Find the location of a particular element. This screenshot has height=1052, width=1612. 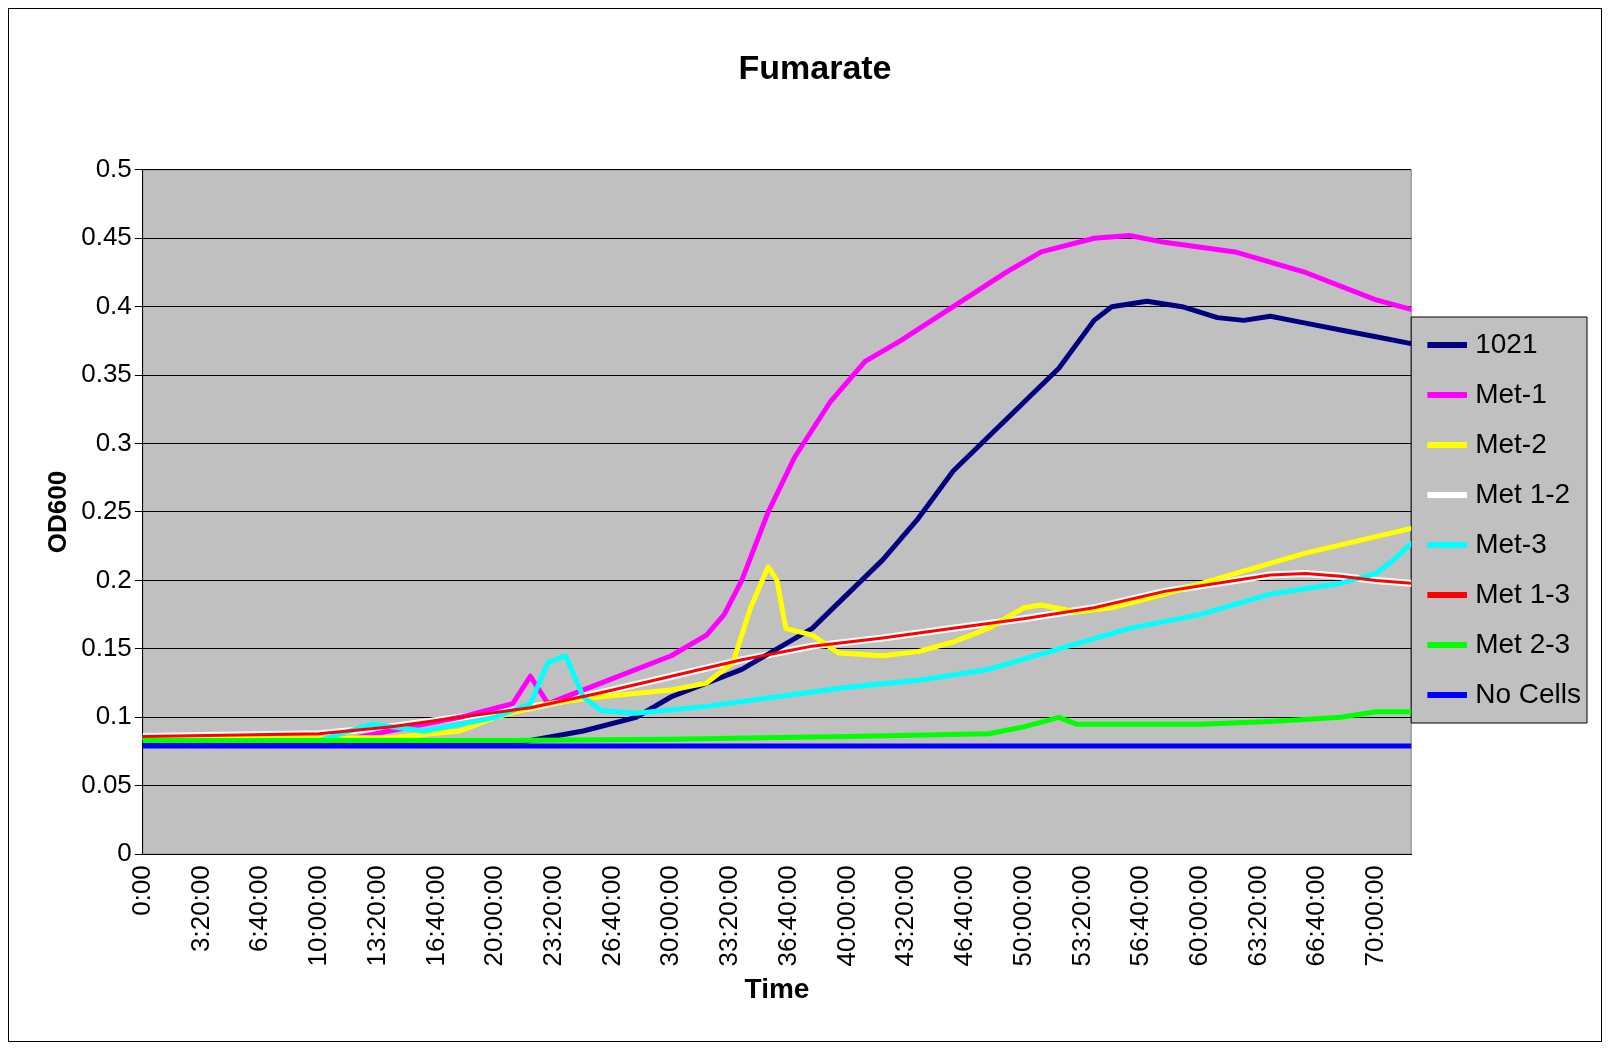

x-tick-label: 36:40:00 is located at coordinates (786, 916).